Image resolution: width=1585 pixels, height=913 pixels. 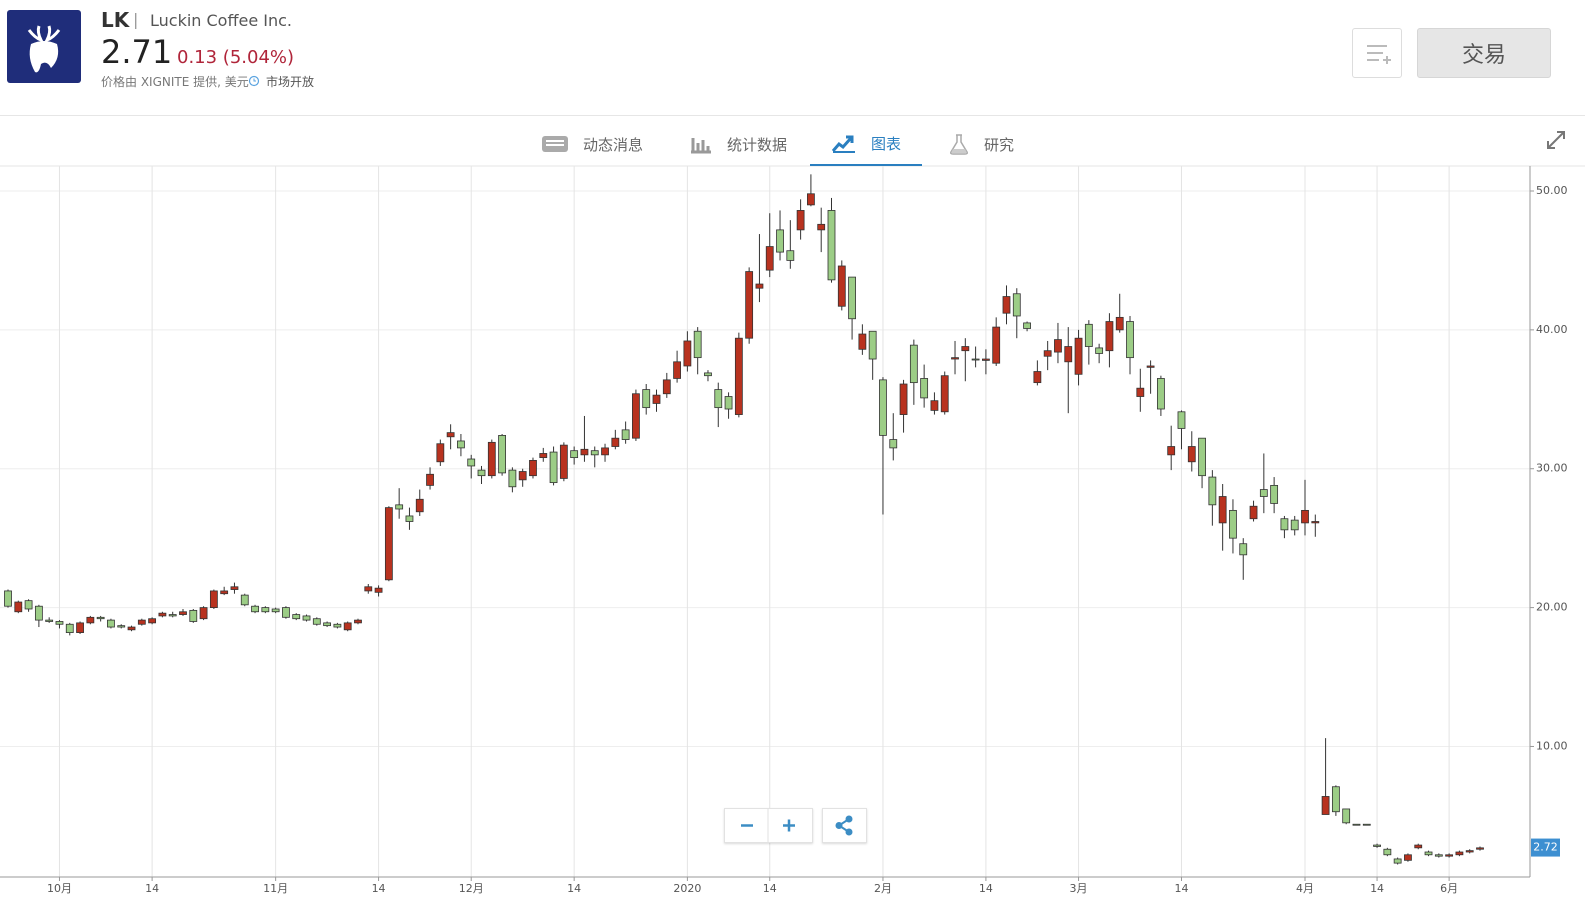 I want to click on watchlist-icon, so click(x=1379, y=54).